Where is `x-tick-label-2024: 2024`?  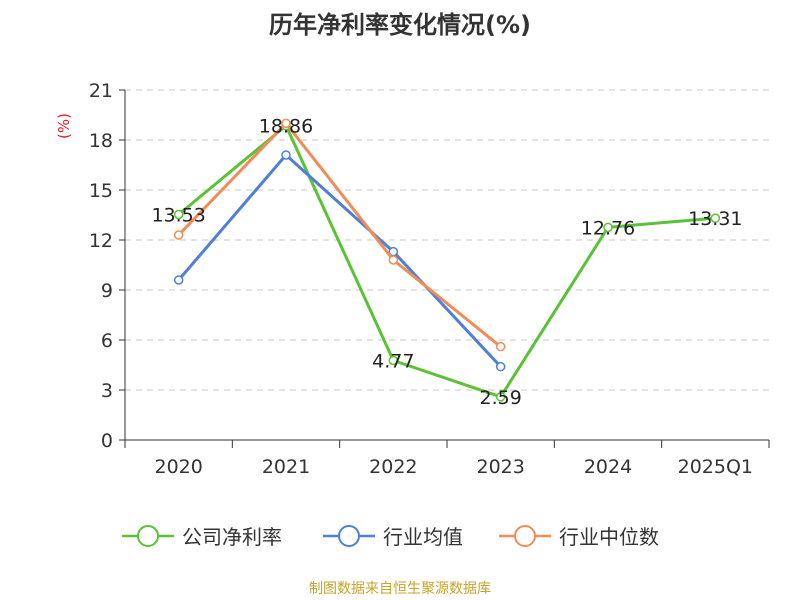
x-tick-label-2024: 2024 is located at coordinates (608, 467).